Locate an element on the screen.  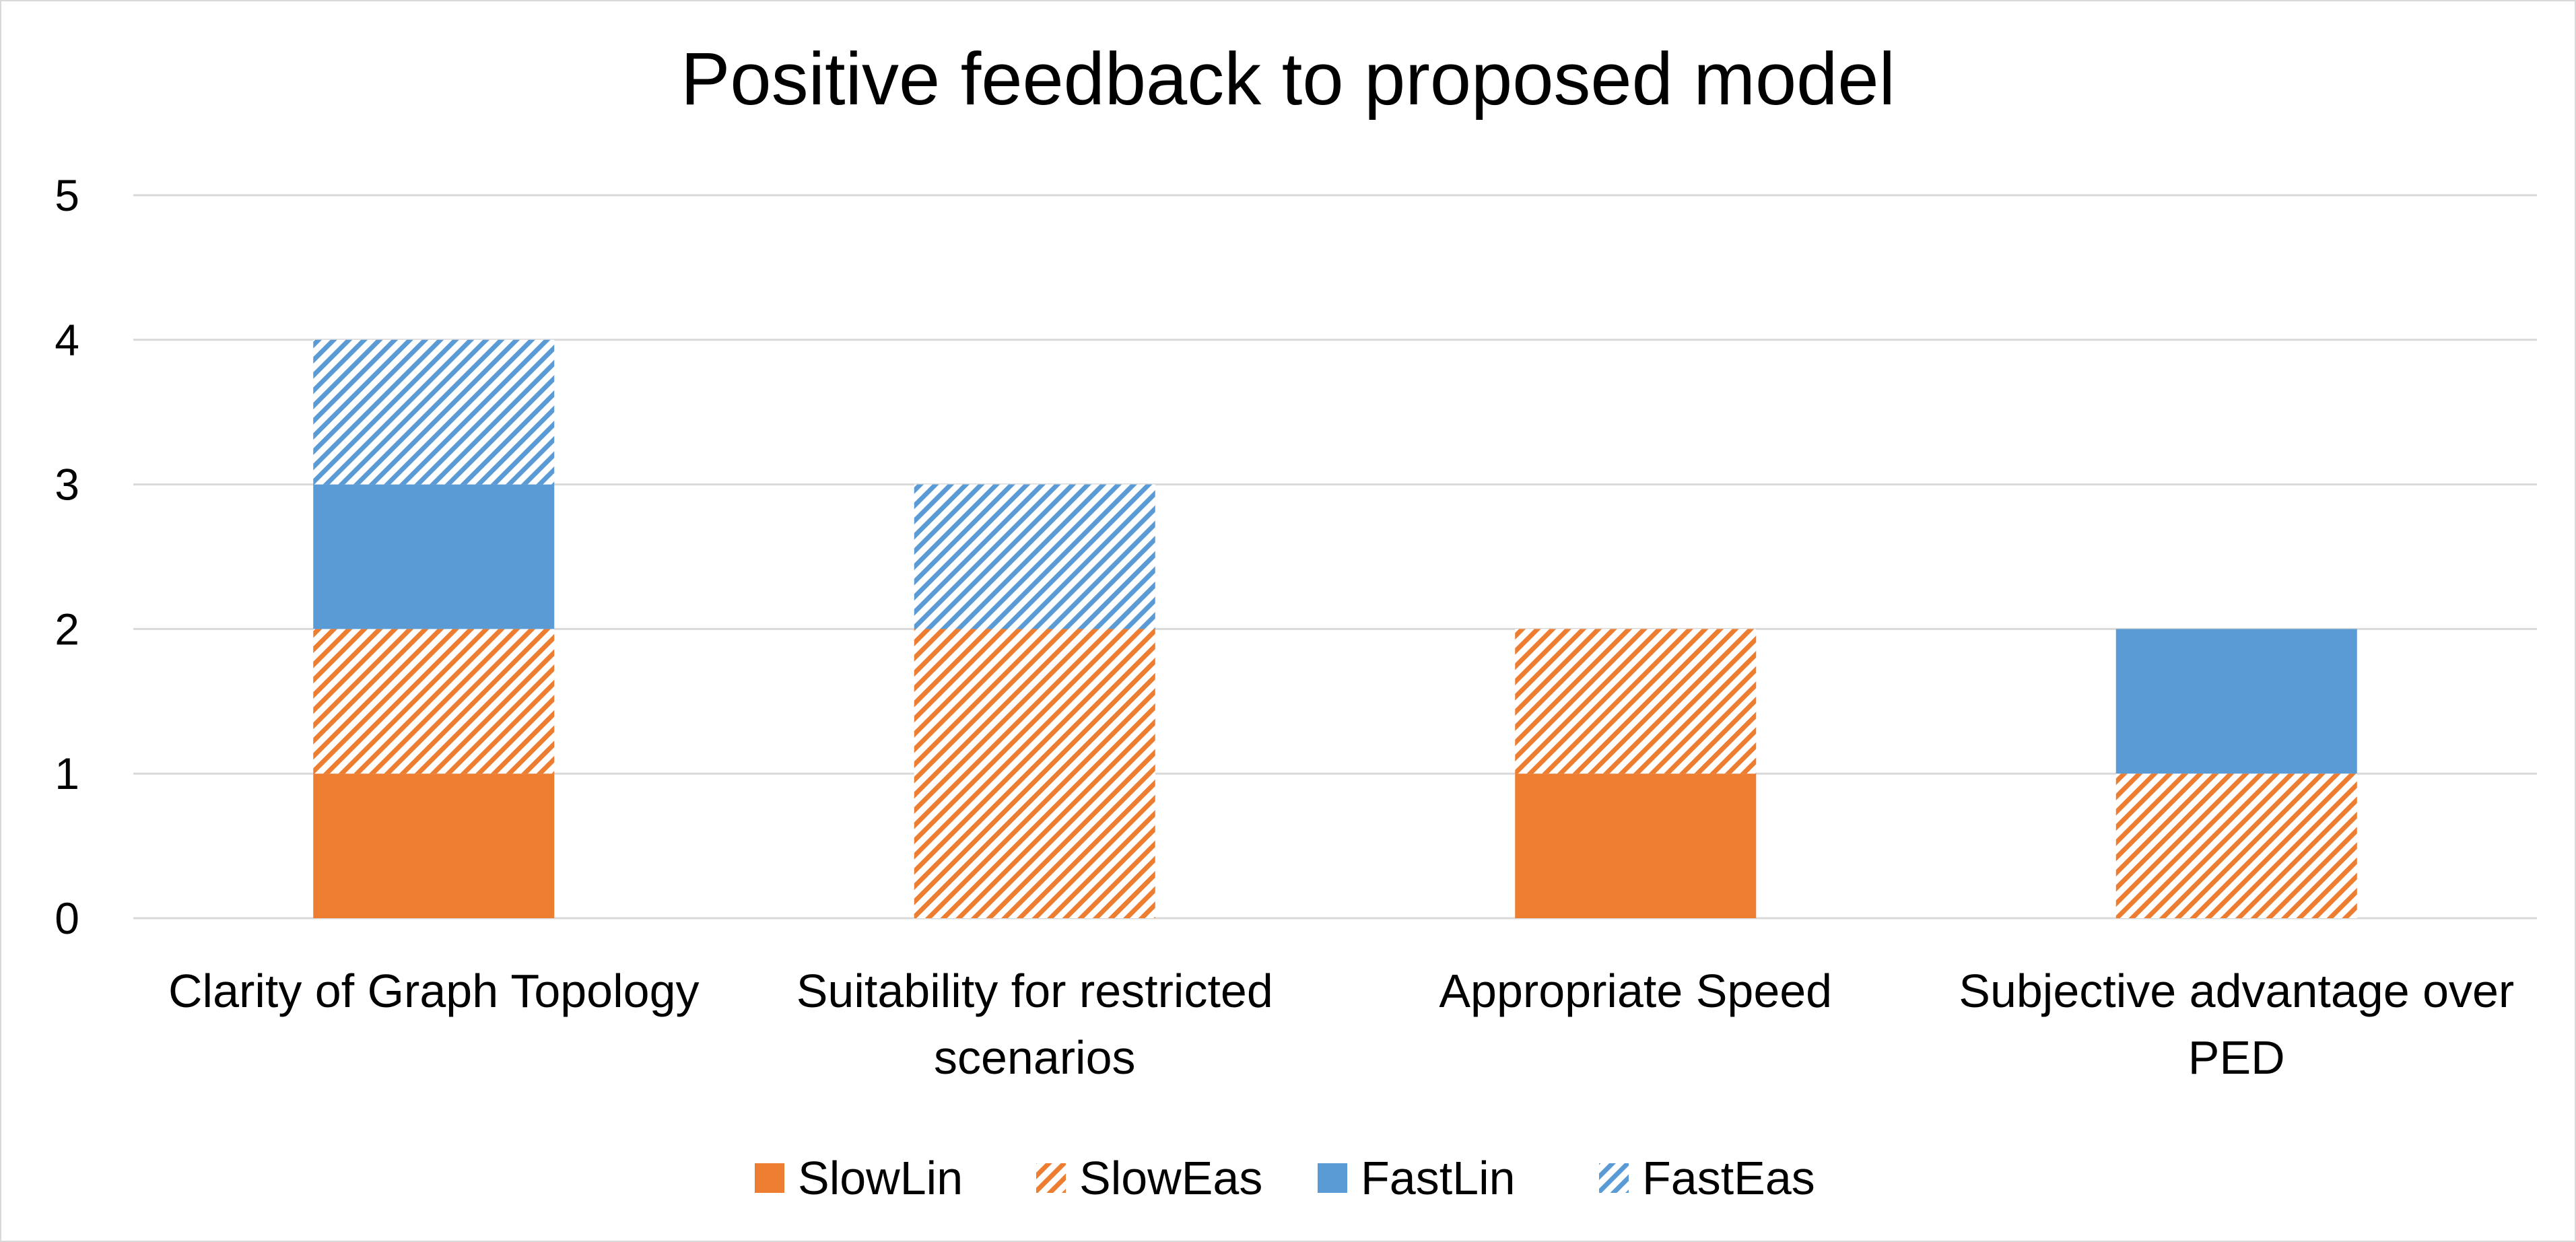
y-tick-label: 4 is located at coordinates (67, 340).